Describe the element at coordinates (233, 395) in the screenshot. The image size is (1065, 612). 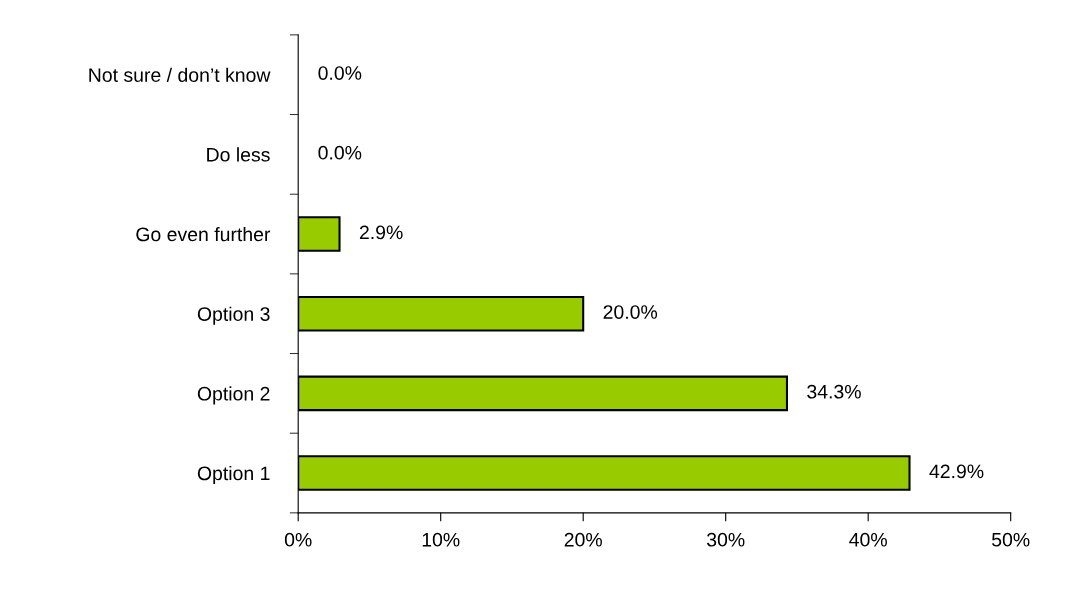
I see `y-tick-label: Option 2` at that location.